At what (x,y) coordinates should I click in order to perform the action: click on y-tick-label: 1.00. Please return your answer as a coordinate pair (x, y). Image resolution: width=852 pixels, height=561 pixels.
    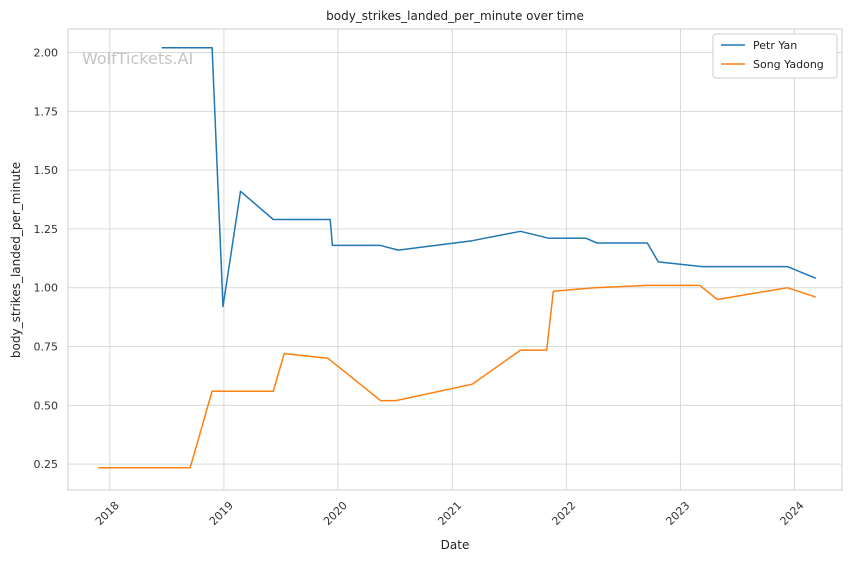
    Looking at the image, I should click on (46, 288).